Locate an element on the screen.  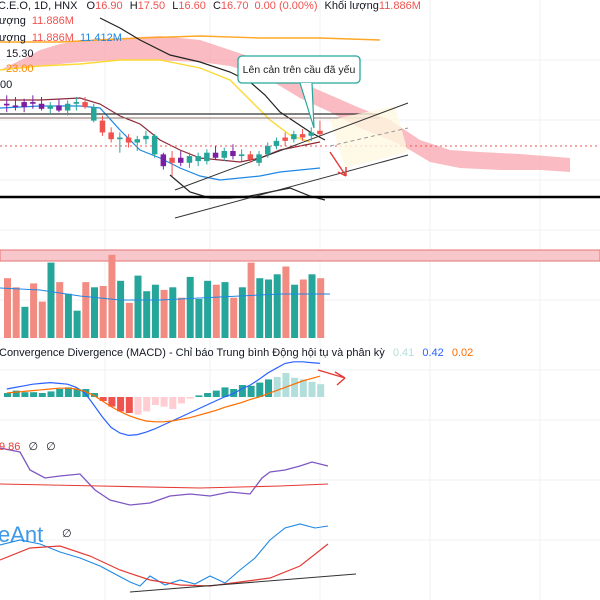
ma-orange-line is located at coordinates (190, 39).